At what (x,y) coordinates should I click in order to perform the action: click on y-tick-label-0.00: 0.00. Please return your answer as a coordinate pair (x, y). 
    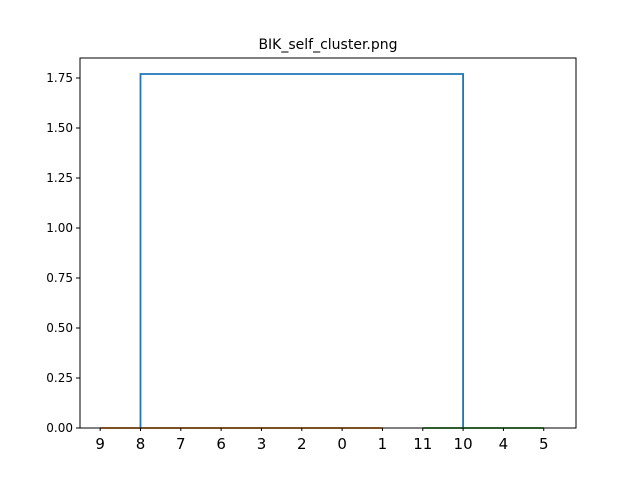
    Looking at the image, I should click on (59, 428).